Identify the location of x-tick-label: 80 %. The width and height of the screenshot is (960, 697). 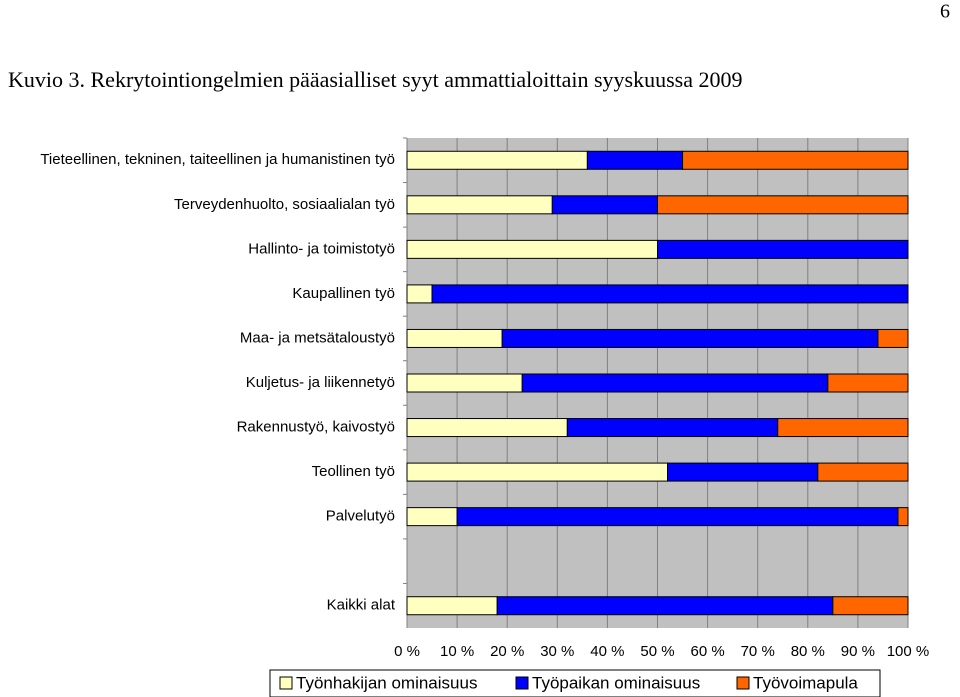
(808, 651).